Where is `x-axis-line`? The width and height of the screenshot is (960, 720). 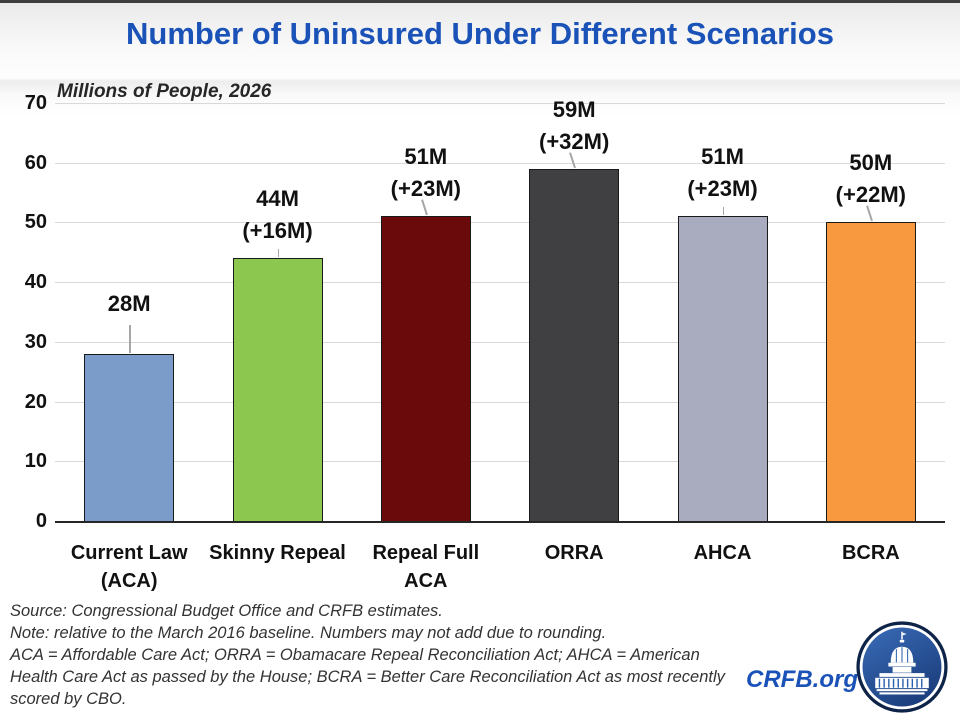 x-axis-line is located at coordinates (500, 522).